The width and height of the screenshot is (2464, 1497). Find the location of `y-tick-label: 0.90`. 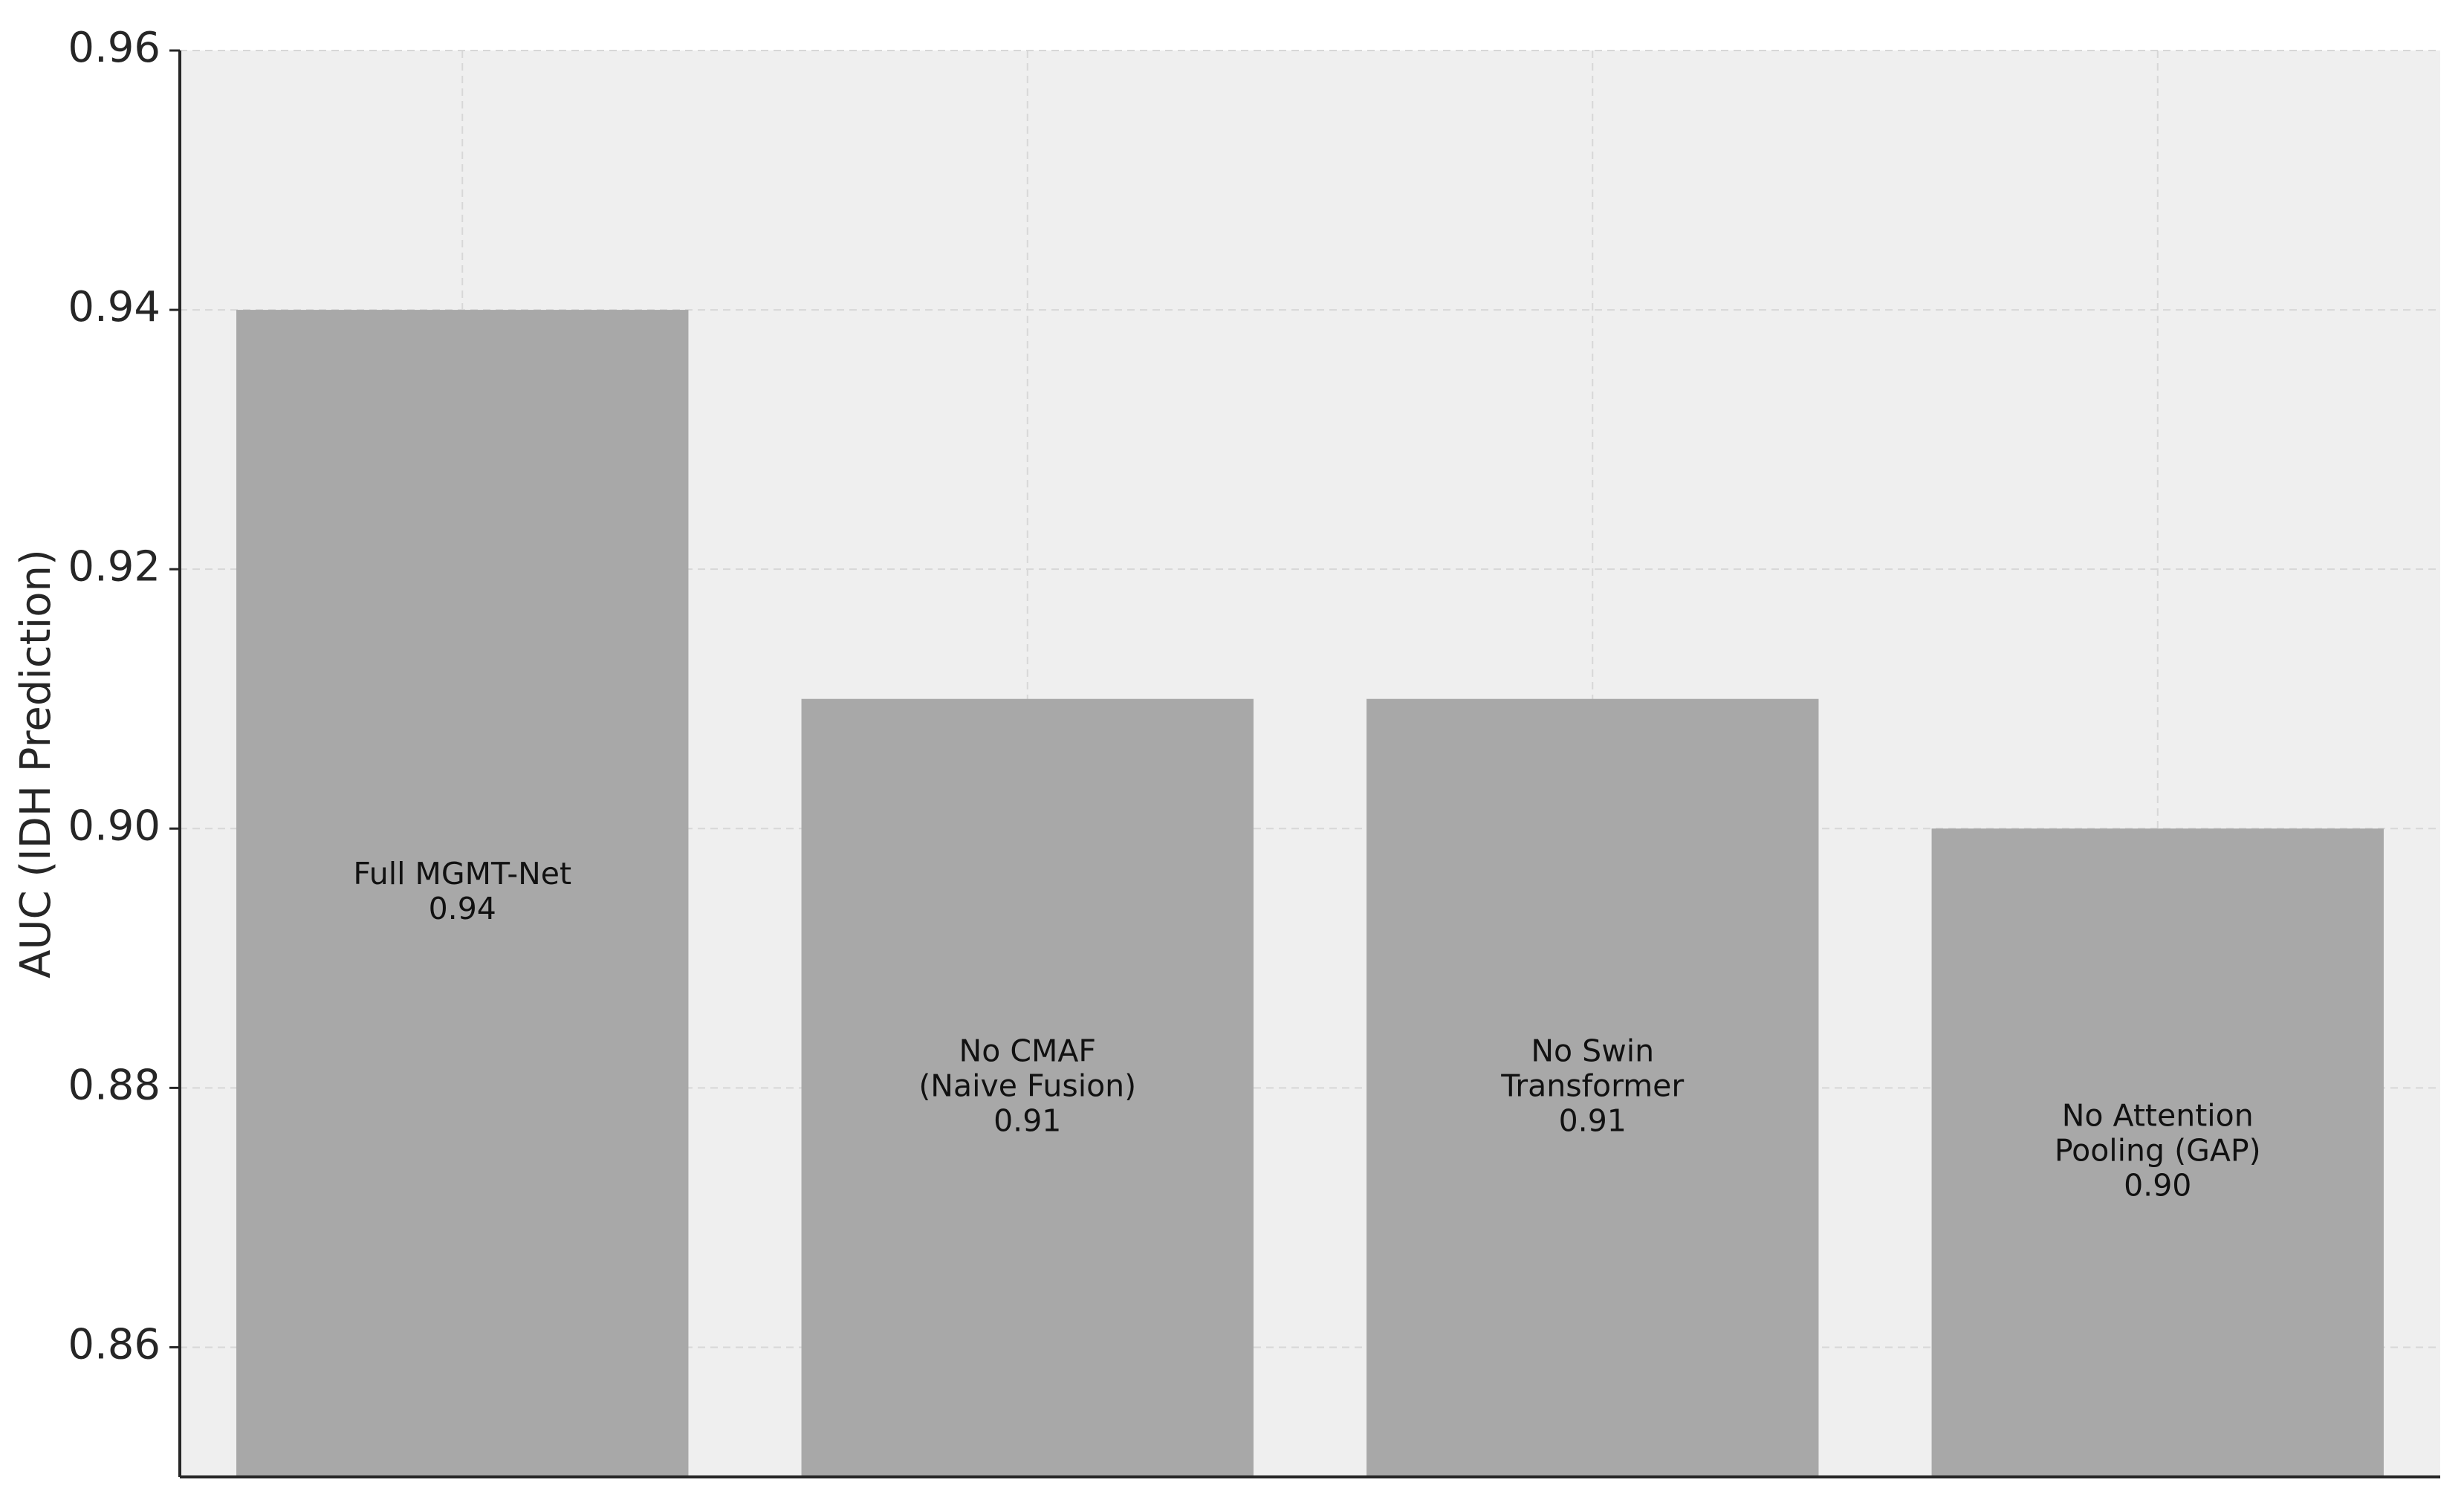

y-tick-label: 0.90 is located at coordinates (114, 826).